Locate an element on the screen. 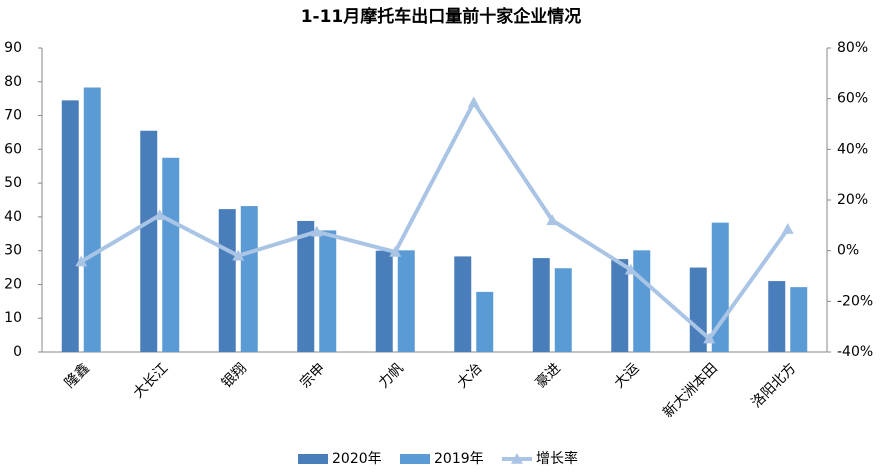 This screenshot has width=883, height=472. x-tick-label: 隆鑫 is located at coordinates (77, 376).